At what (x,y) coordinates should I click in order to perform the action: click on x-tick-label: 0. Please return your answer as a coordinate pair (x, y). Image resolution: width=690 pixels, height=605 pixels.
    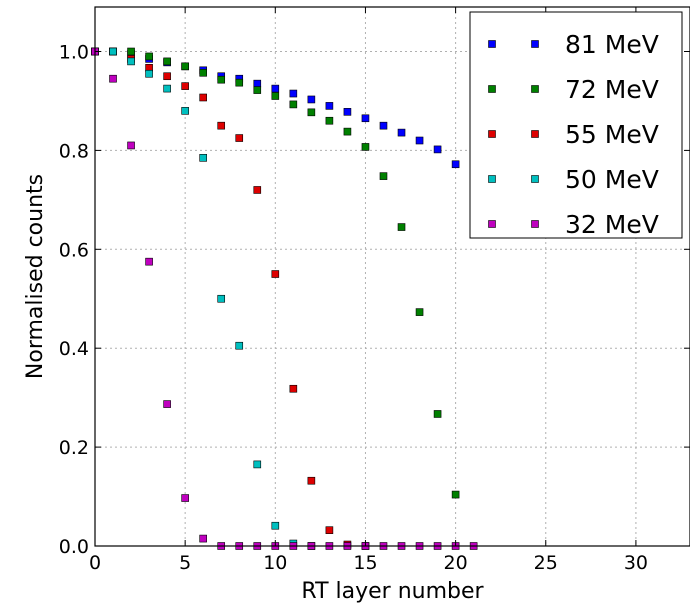
    Looking at the image, I should click on (95, 563).